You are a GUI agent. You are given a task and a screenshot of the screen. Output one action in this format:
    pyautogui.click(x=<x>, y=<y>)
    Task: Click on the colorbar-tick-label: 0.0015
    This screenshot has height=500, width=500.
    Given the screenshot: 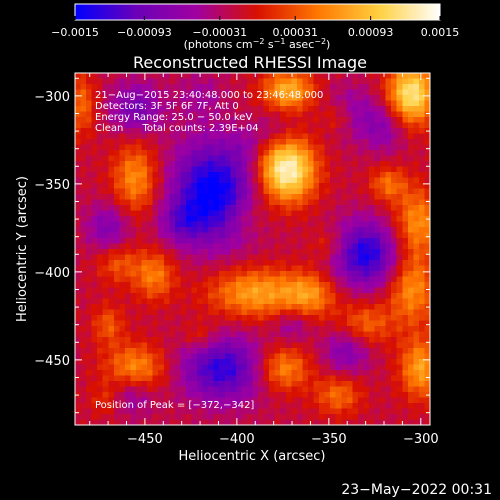 What is the action you would take?
    pyautogui.click(x=440, y=32)
    